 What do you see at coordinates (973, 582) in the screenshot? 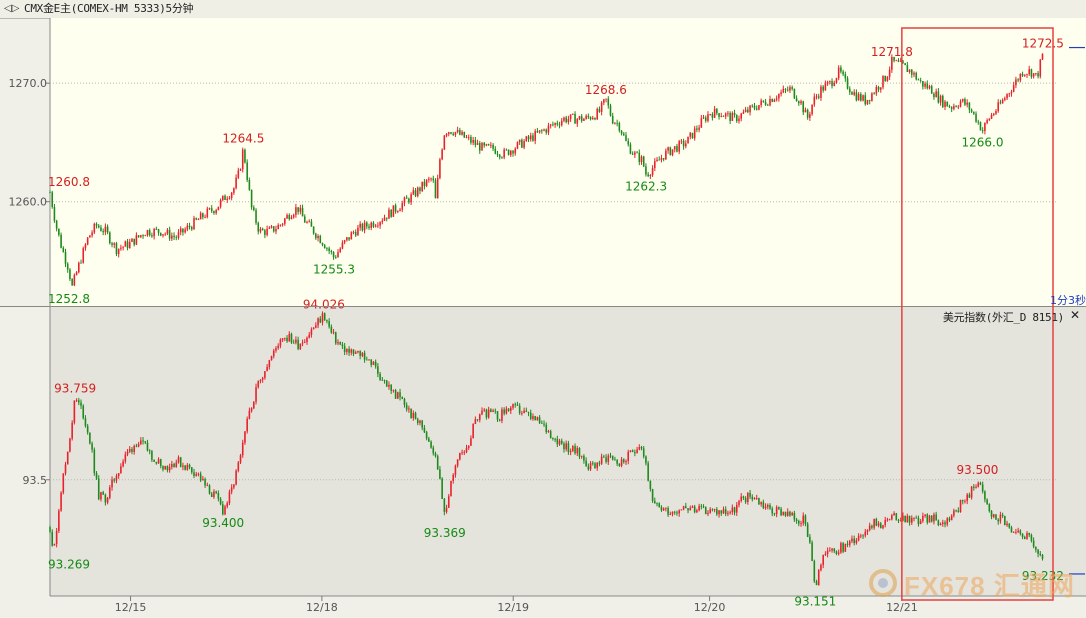
I see `watermark: FX678 汇通网` at bounding box center [973, 582].